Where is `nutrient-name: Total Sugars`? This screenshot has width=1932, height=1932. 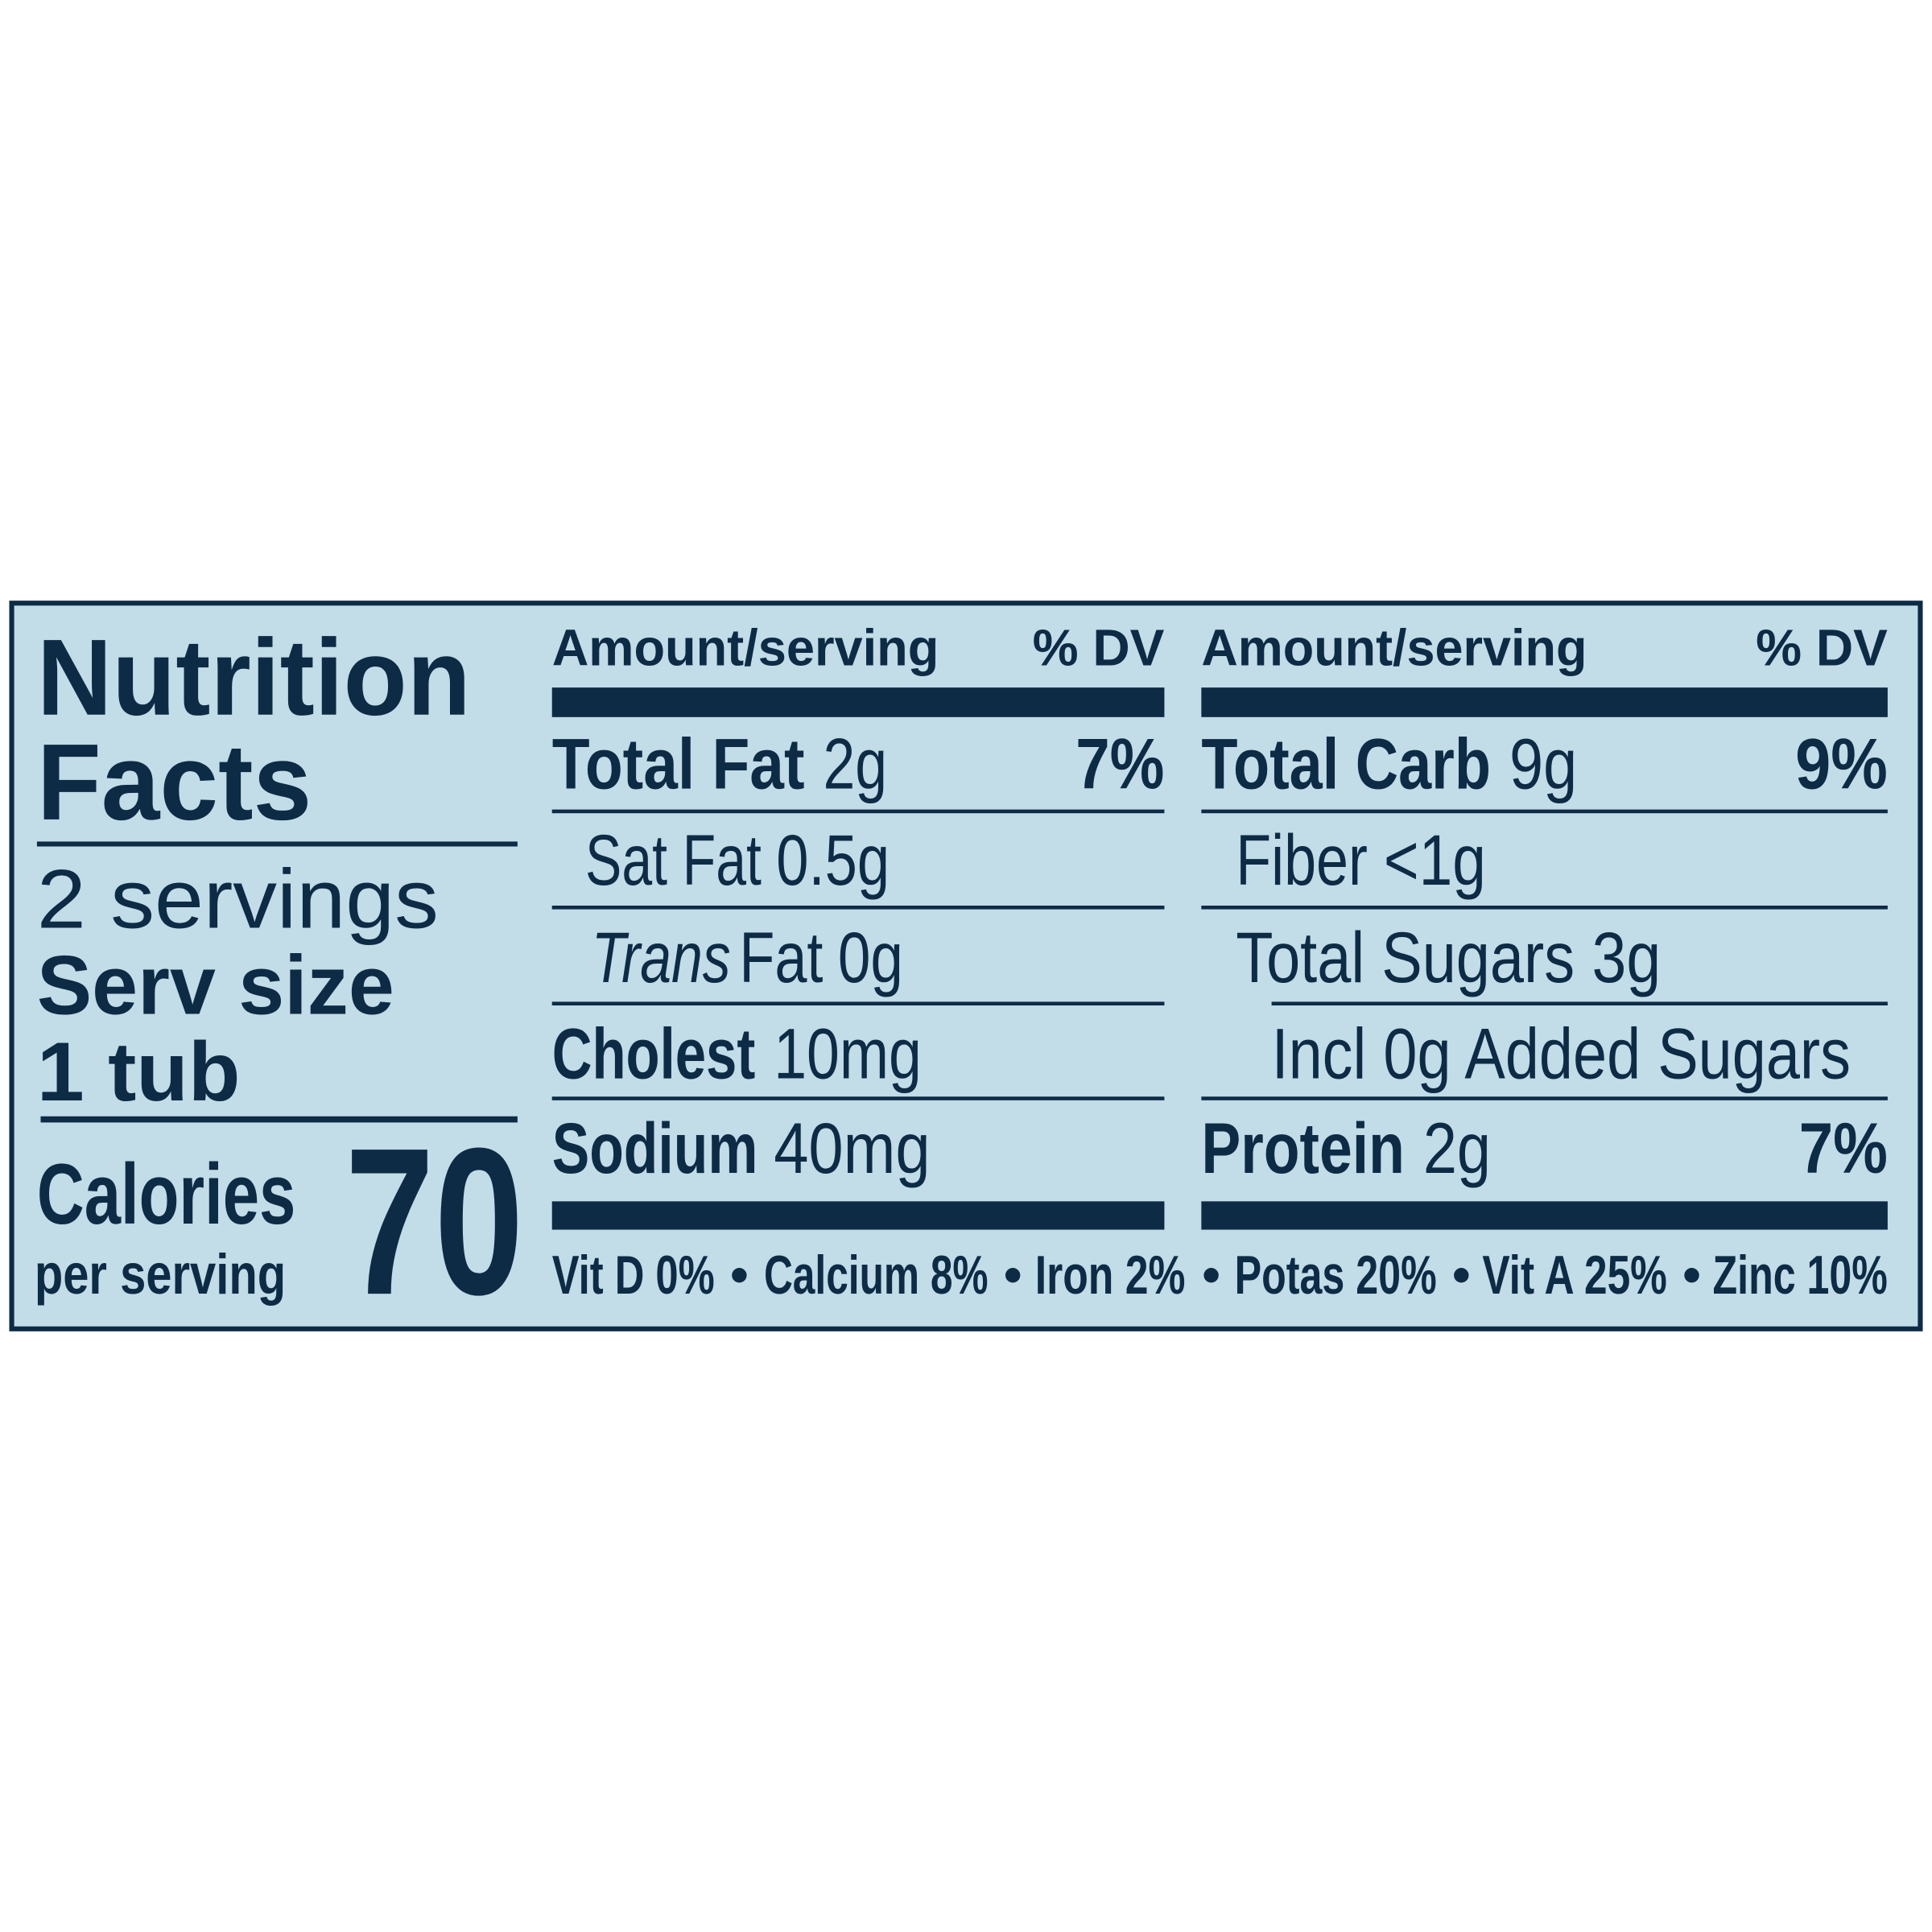
nutrient-name: Total Sugars is located at coordinates (1405, 957).